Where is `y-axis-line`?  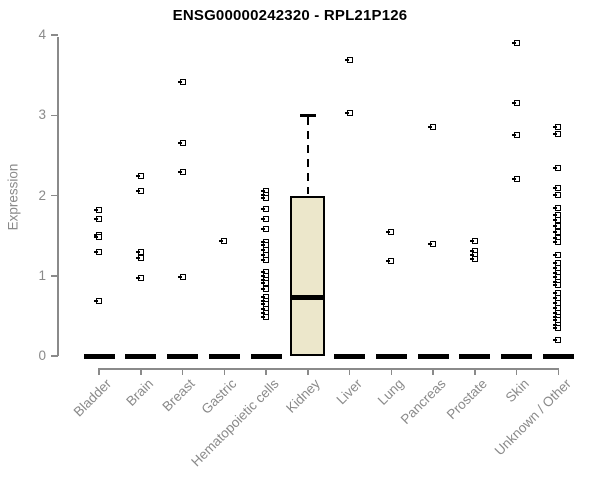 y-axis-line is located at coordinates (58, 196).